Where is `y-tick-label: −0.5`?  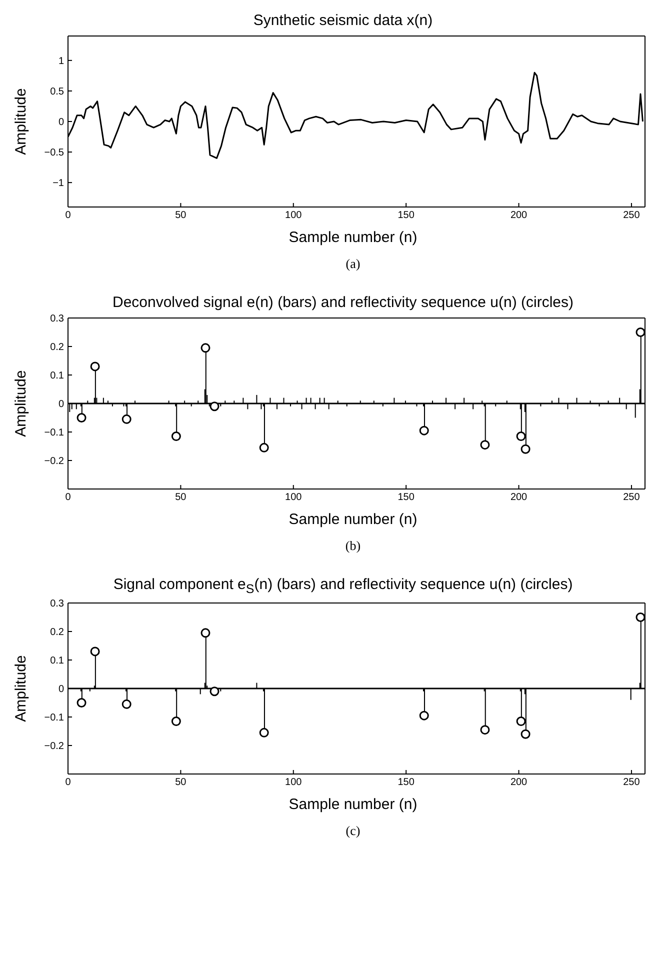
y-tick-label: −0.5 is located at coordinates (54, 153).